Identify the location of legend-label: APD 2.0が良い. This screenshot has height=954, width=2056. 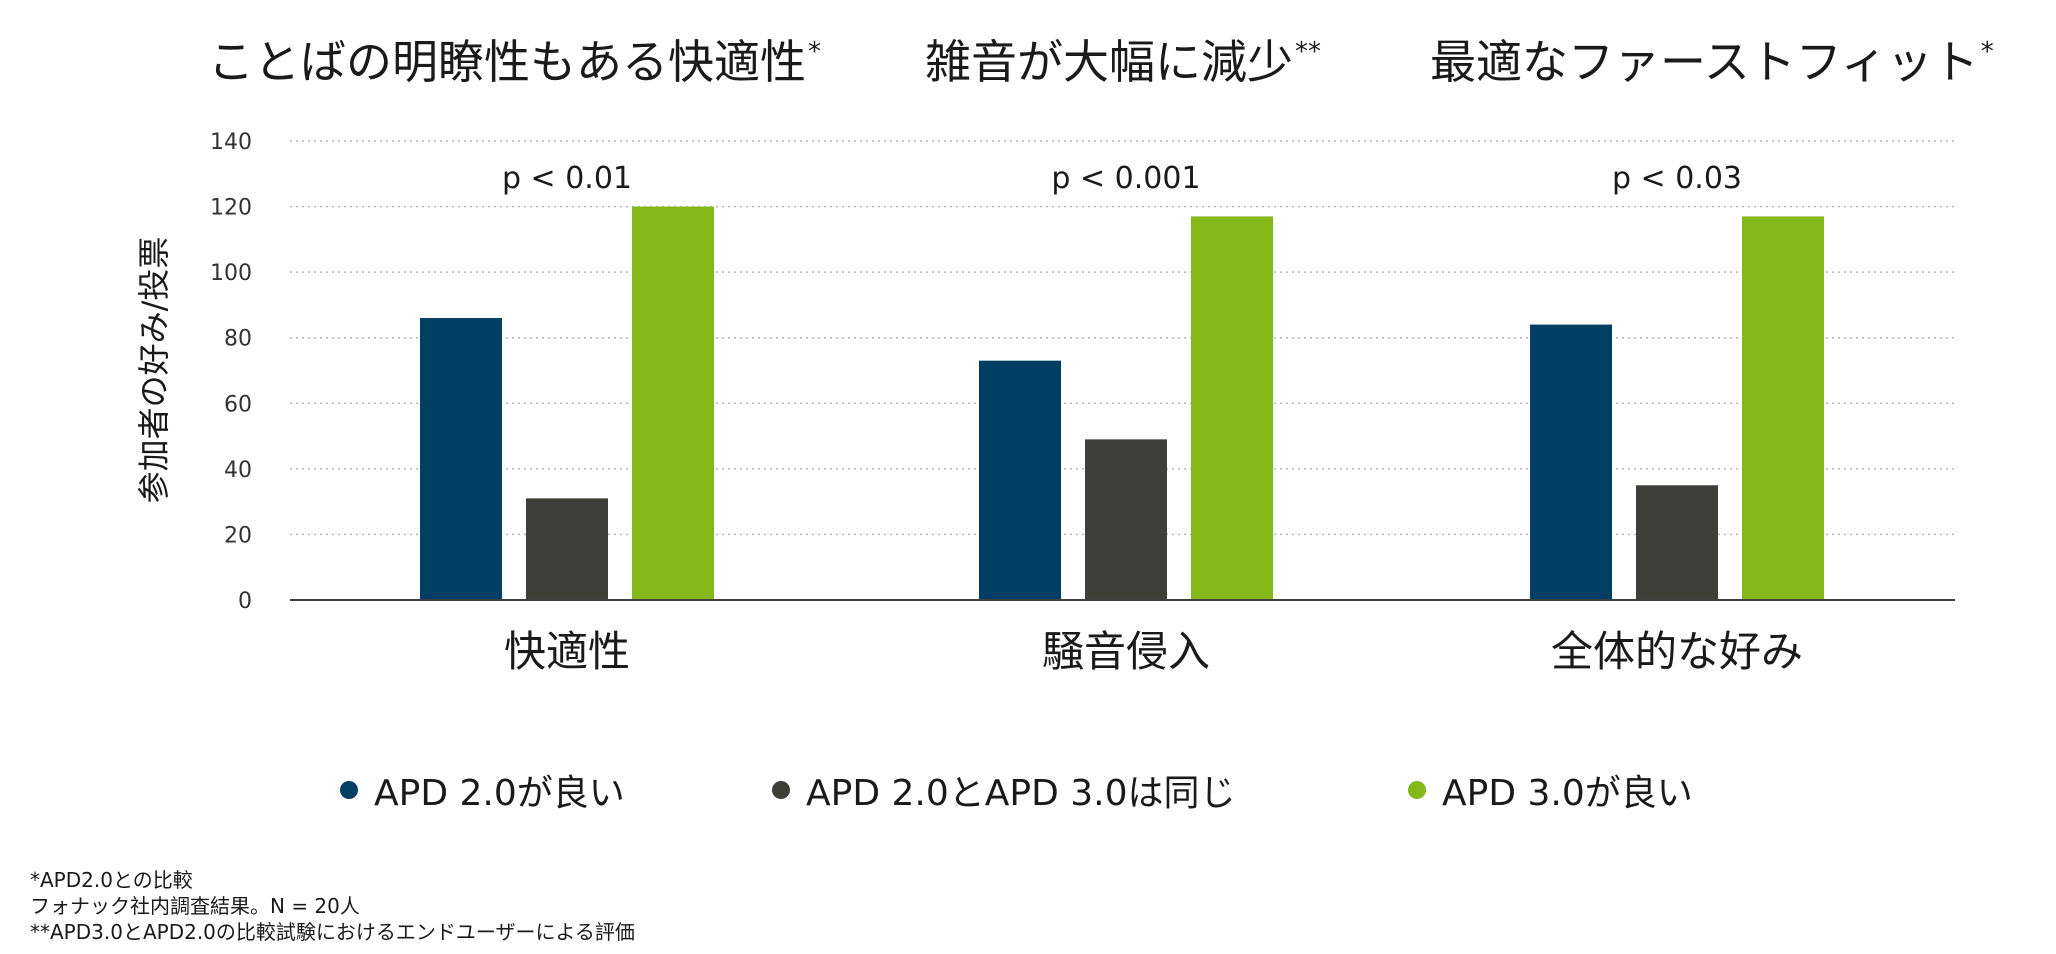
(499, 793).